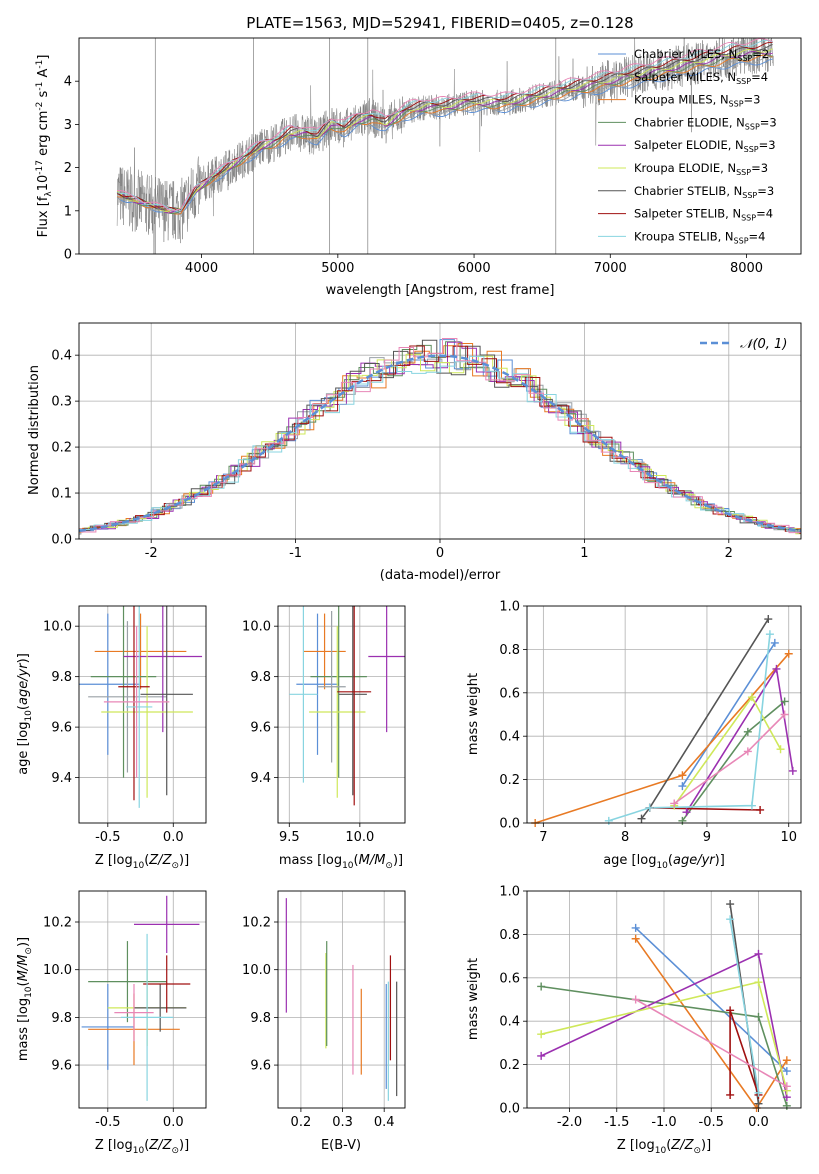 Image resolution: width=819 pixels, height=1174 pixels. I want to click on x-tick-label: 9, so click(707, 837).